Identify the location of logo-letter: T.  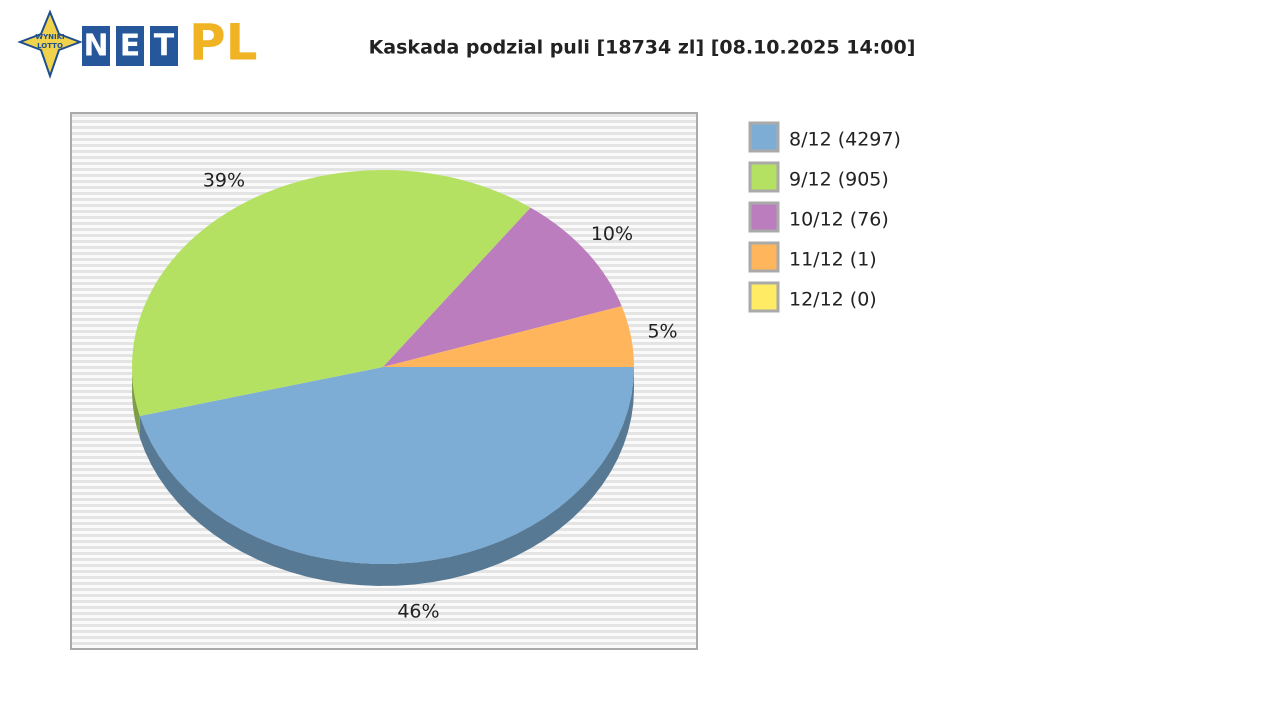
(164, 46).